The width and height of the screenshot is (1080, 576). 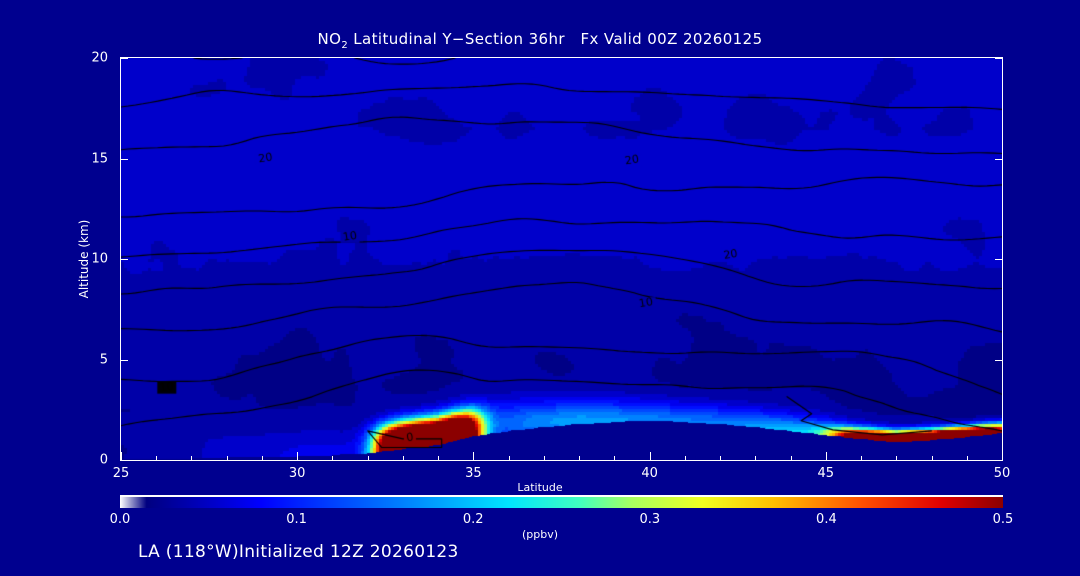 What do you see at coordinates (103, 359) in the screenshot?
I see `y-tick-label: 5` at bounding box center [103, 359].